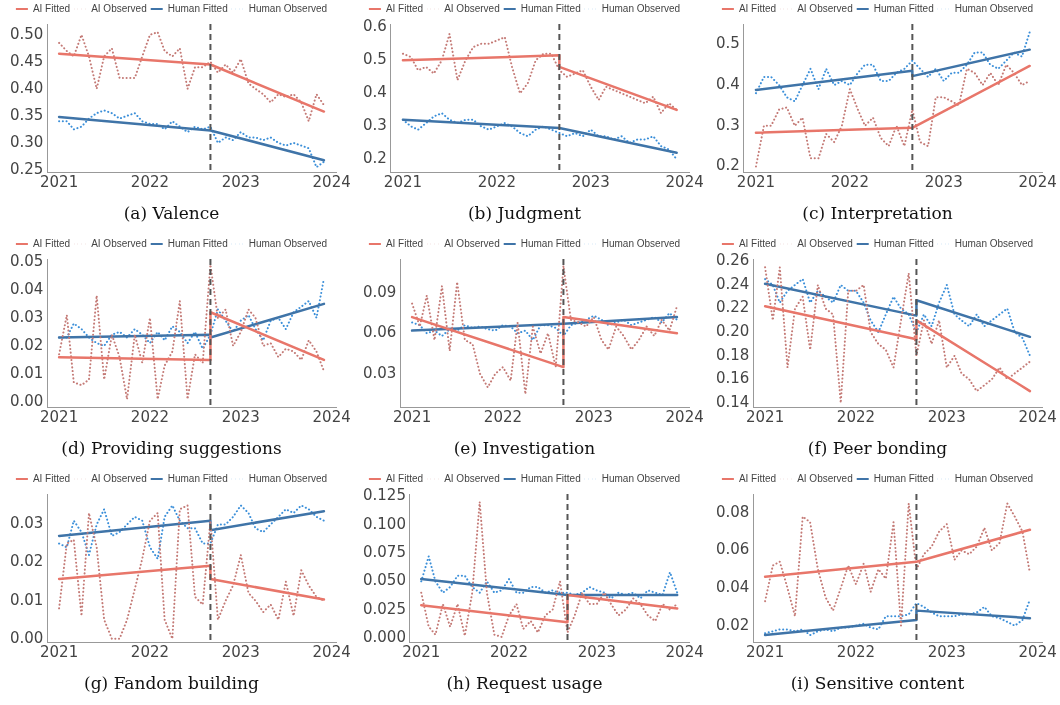 The height and width of the screenshot is (705, 1060). What do you see at coordinates (171, 448) in the screenshot?
I see `text: (d) Providing suggestions` at bounding box center [171, 448].